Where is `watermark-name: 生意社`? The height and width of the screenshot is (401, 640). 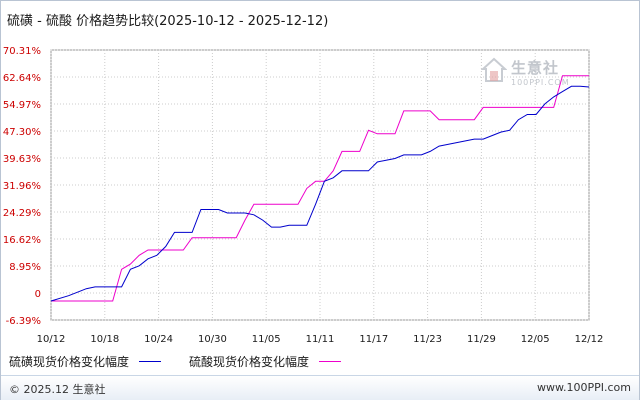
watermark-name: 生意社 is located at coordinates (535, 68).